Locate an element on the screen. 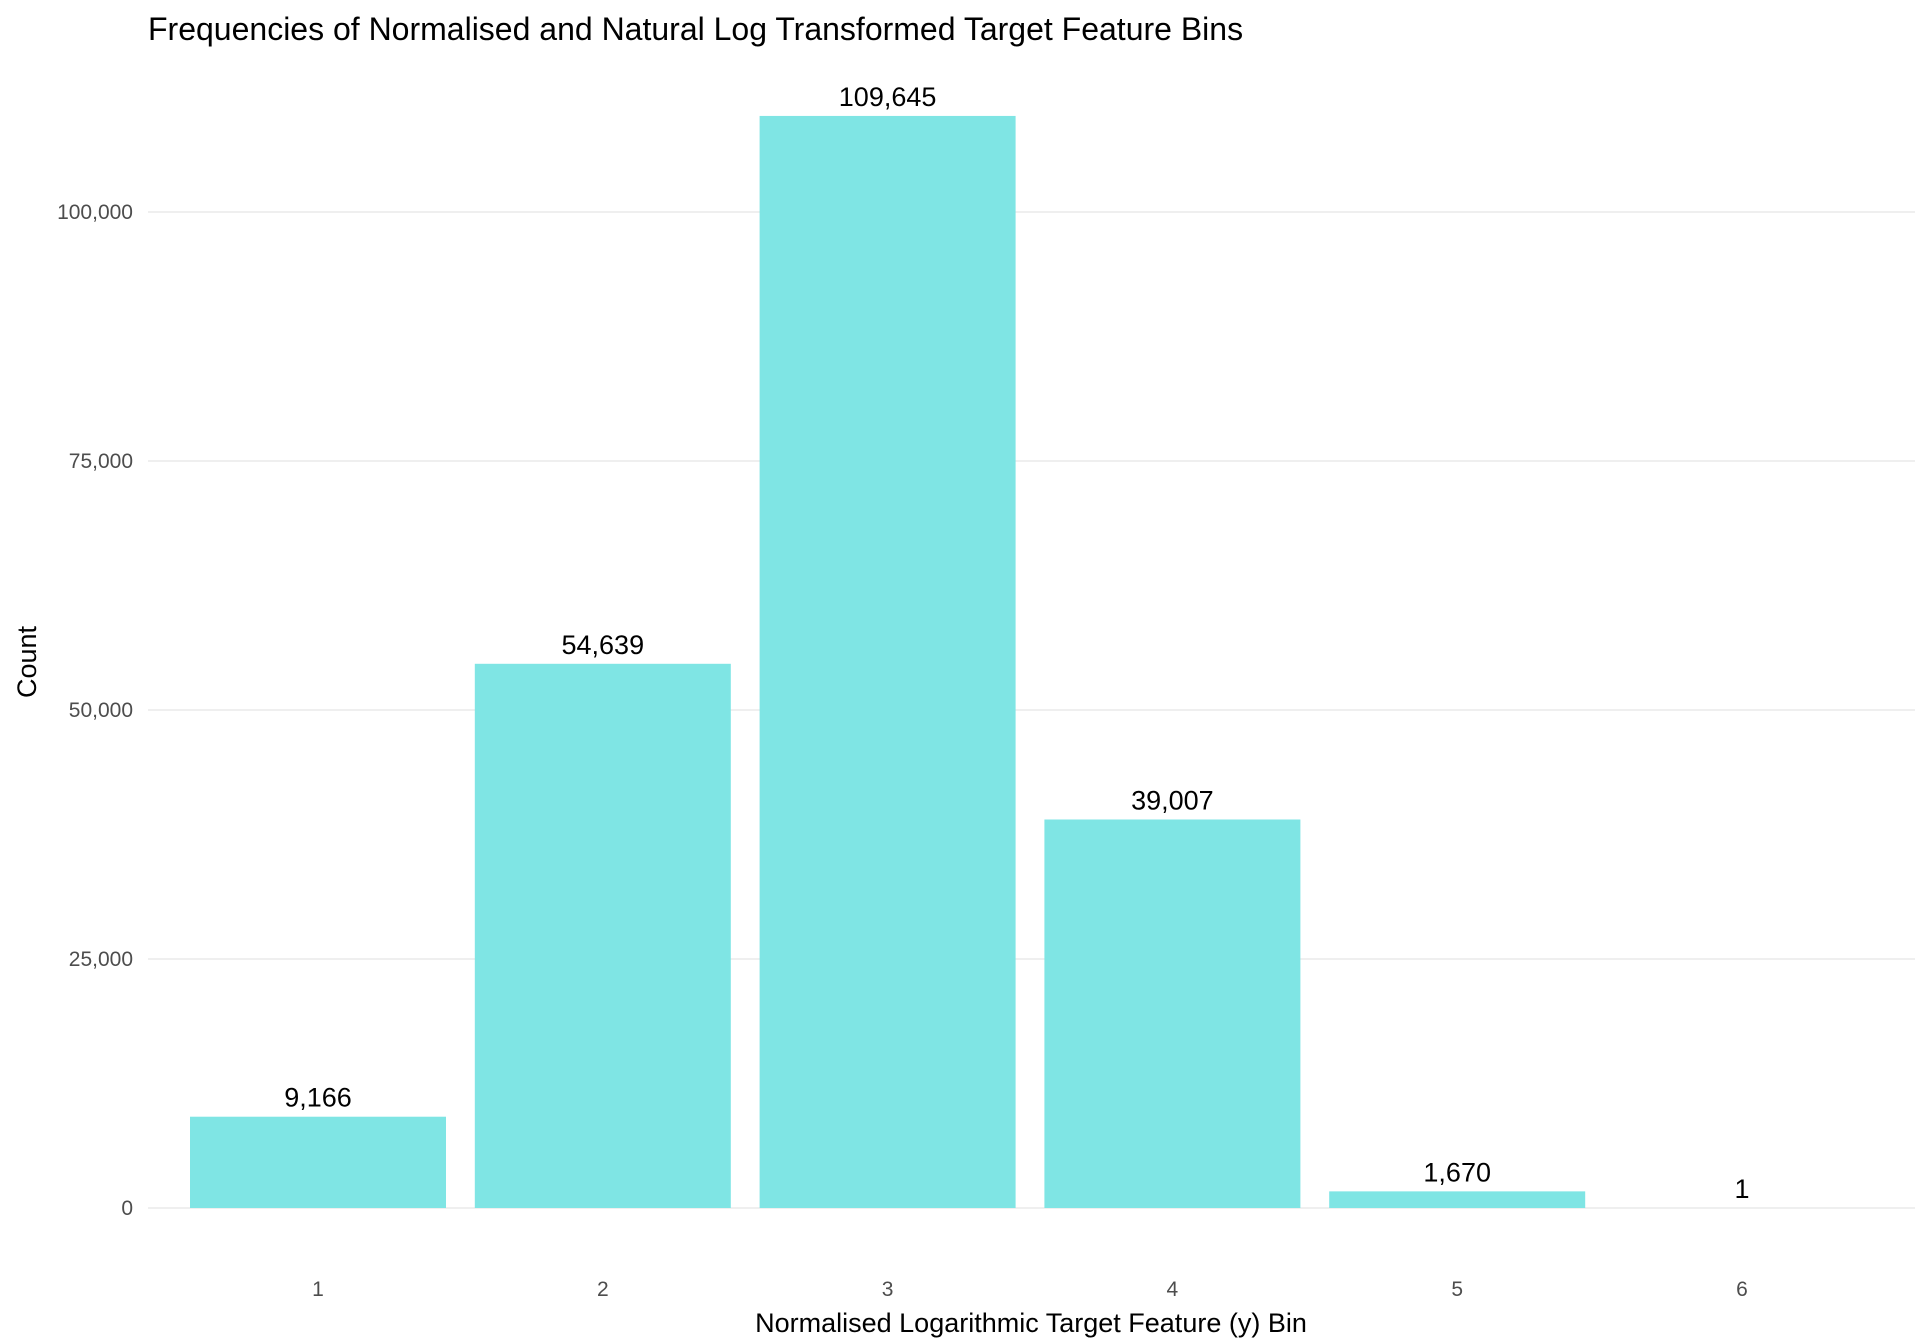 This screenshot has width=1920, height=1344. y-tick-label: 25,000 is located at coordinates (101, 959).